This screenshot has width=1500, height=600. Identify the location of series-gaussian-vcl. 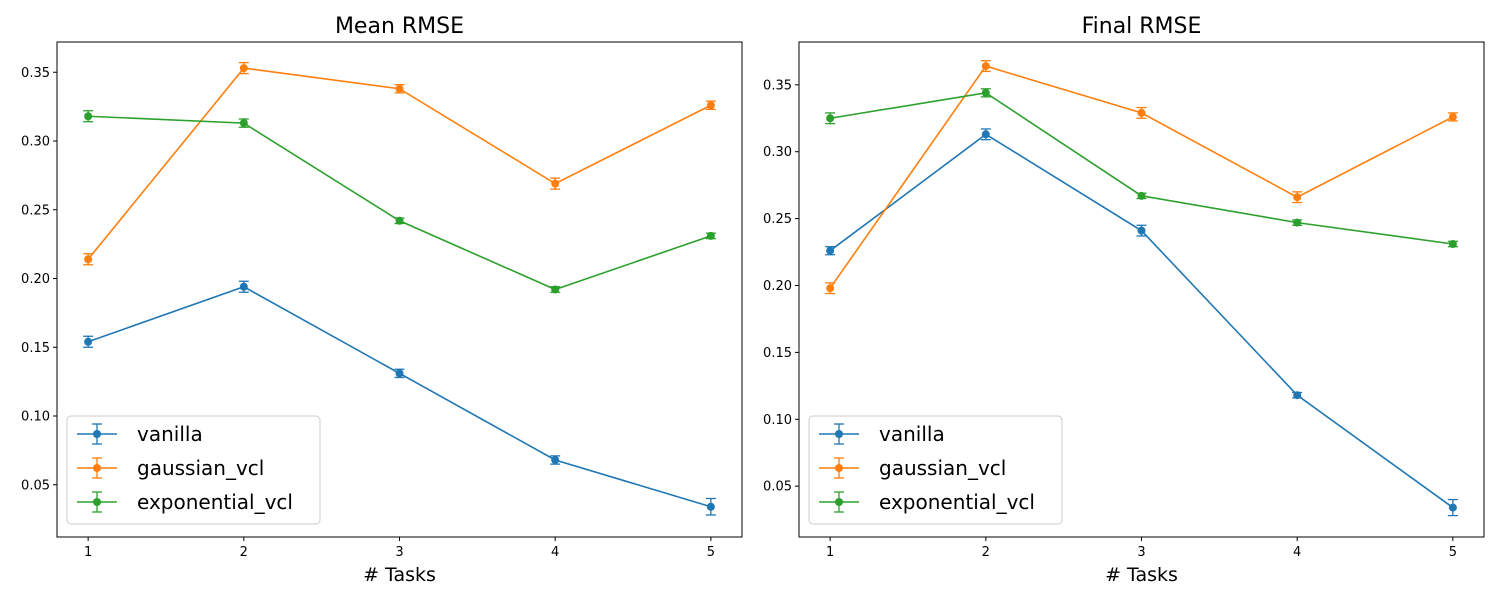
(399, 163).